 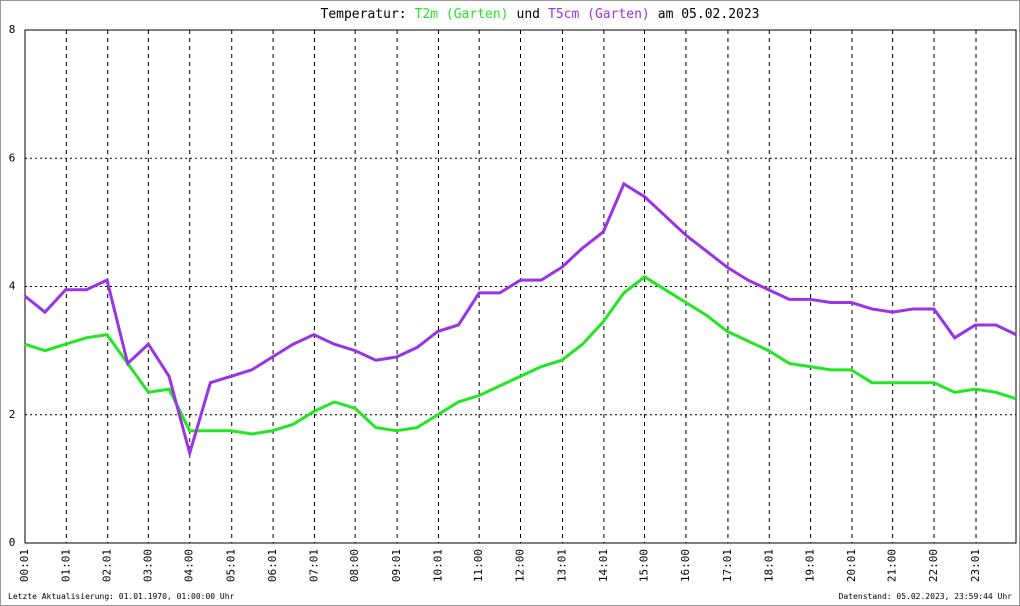 What do you see at coordinates (12, 286) in the screenshot?
I see `y-tick-label: 4` at bounding box center [12, 286].